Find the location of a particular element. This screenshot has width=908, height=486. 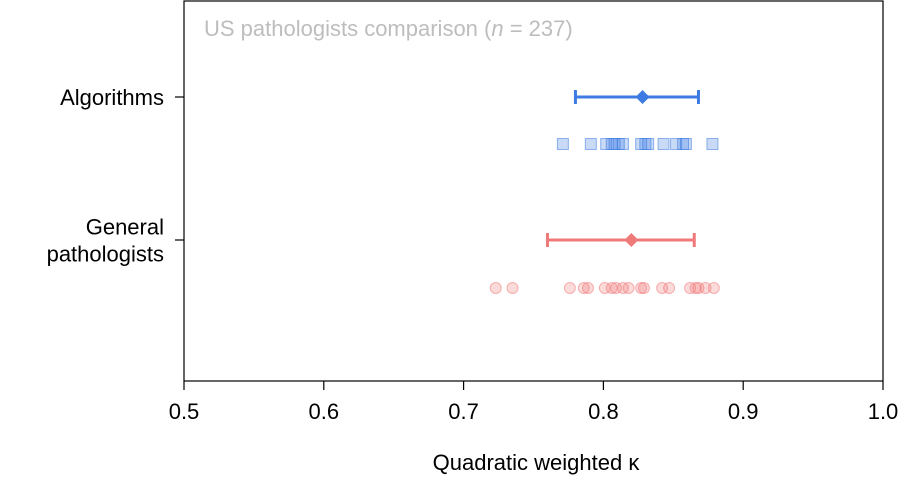

y-axis-label: General is located at coordinates (125, 227).